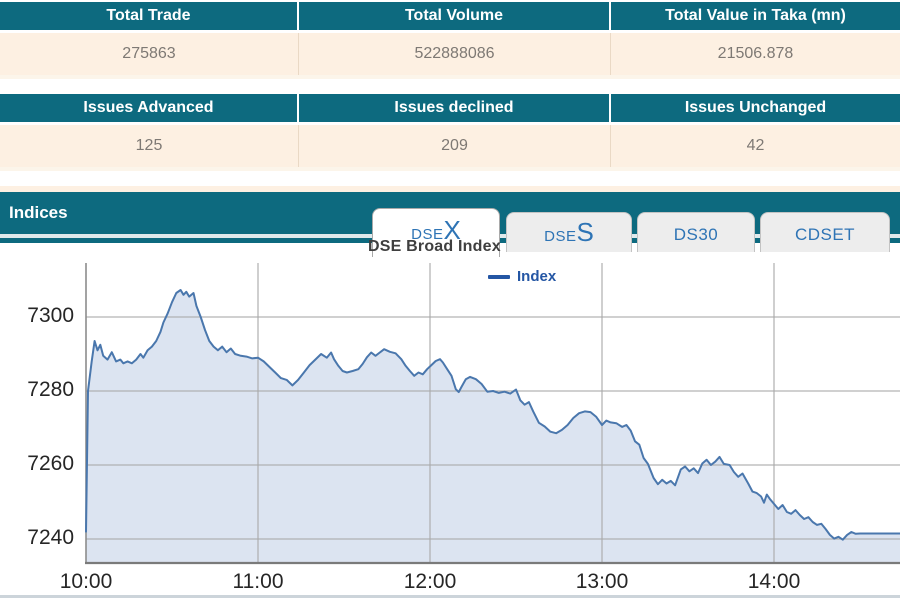  I want to click on chart-title: DSE Broad Index, so click(434, 246).